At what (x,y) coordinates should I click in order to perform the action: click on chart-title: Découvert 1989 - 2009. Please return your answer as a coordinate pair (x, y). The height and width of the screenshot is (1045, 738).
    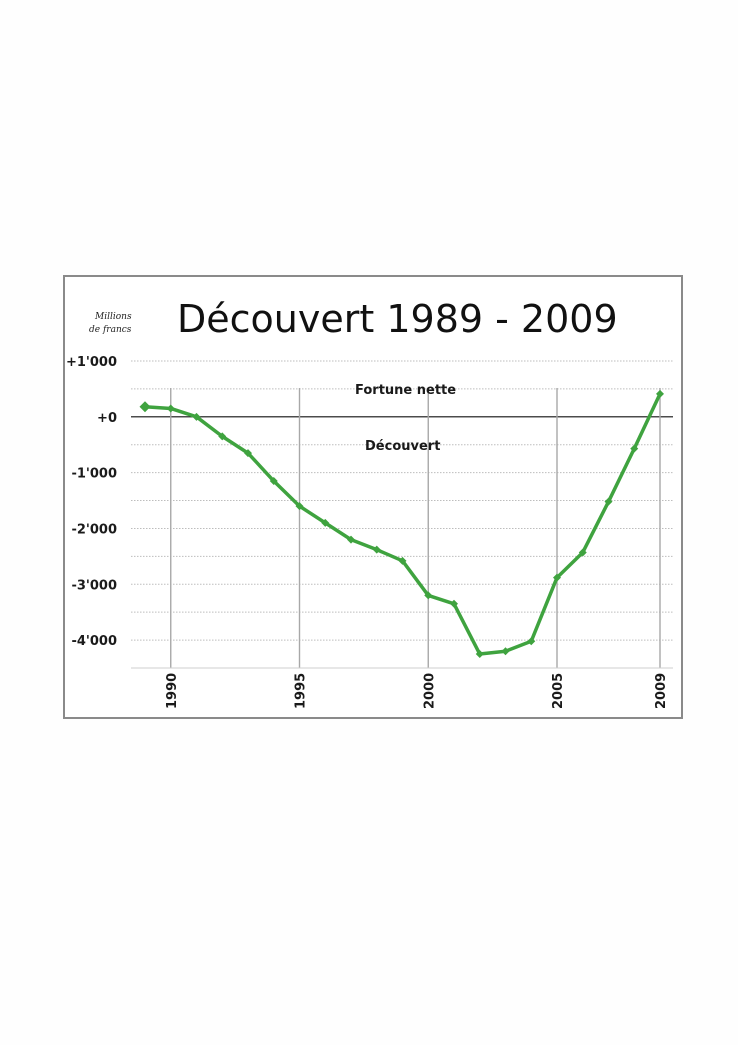
    Looking at the image, I should click on (397, 319).